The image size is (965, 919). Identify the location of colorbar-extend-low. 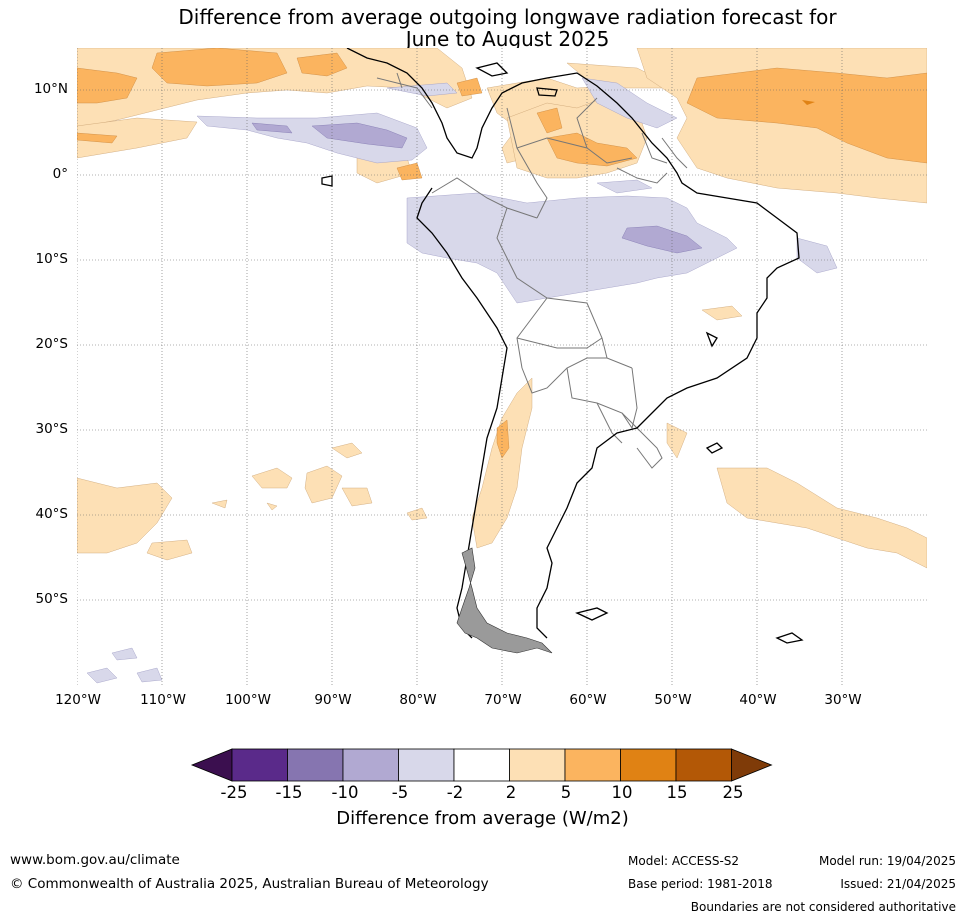
(211, 765).